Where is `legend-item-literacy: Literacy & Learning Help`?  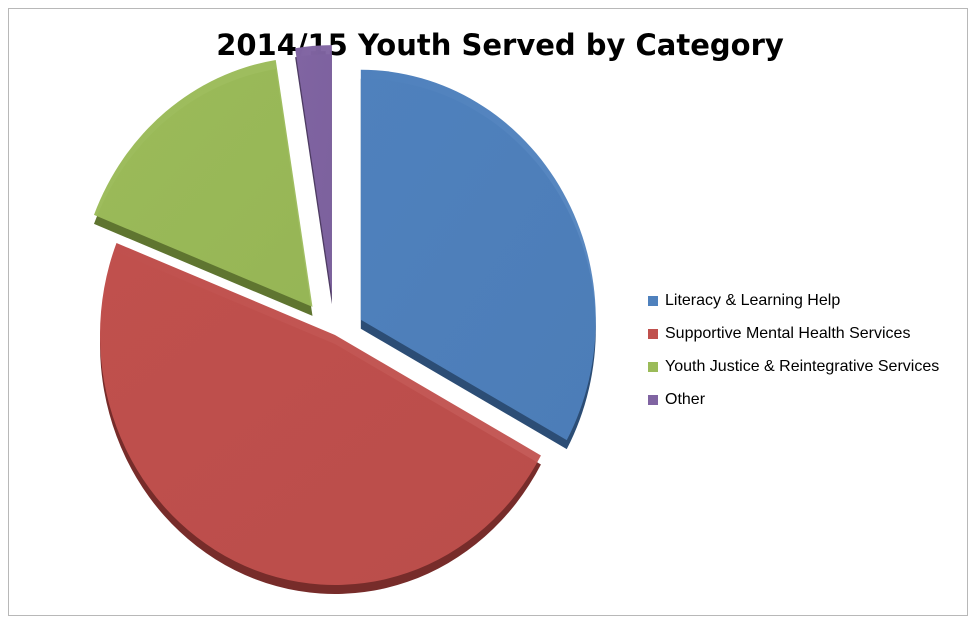
legend-item-literacy: Literacy & Learning Help is located at coordinates (808, 300).